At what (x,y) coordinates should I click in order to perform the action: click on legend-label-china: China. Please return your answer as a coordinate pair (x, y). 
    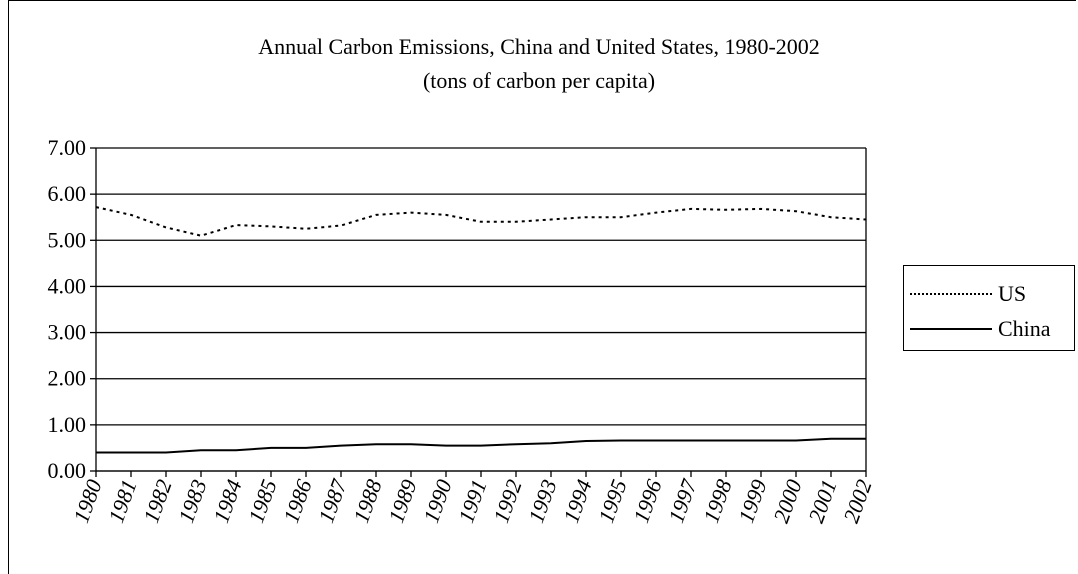
    Looking at the image, I should click on (1024, 328).